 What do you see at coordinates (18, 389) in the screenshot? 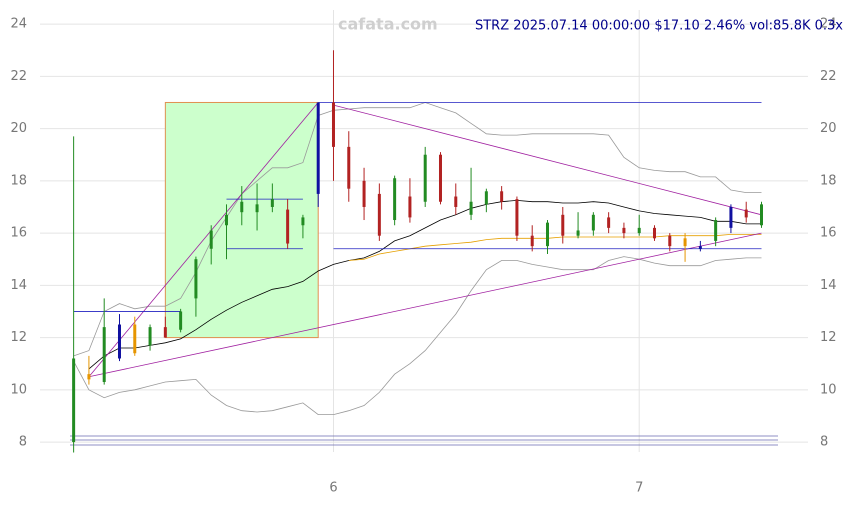
I see `y-tick-label: 10` at bounding box center [18, 389].